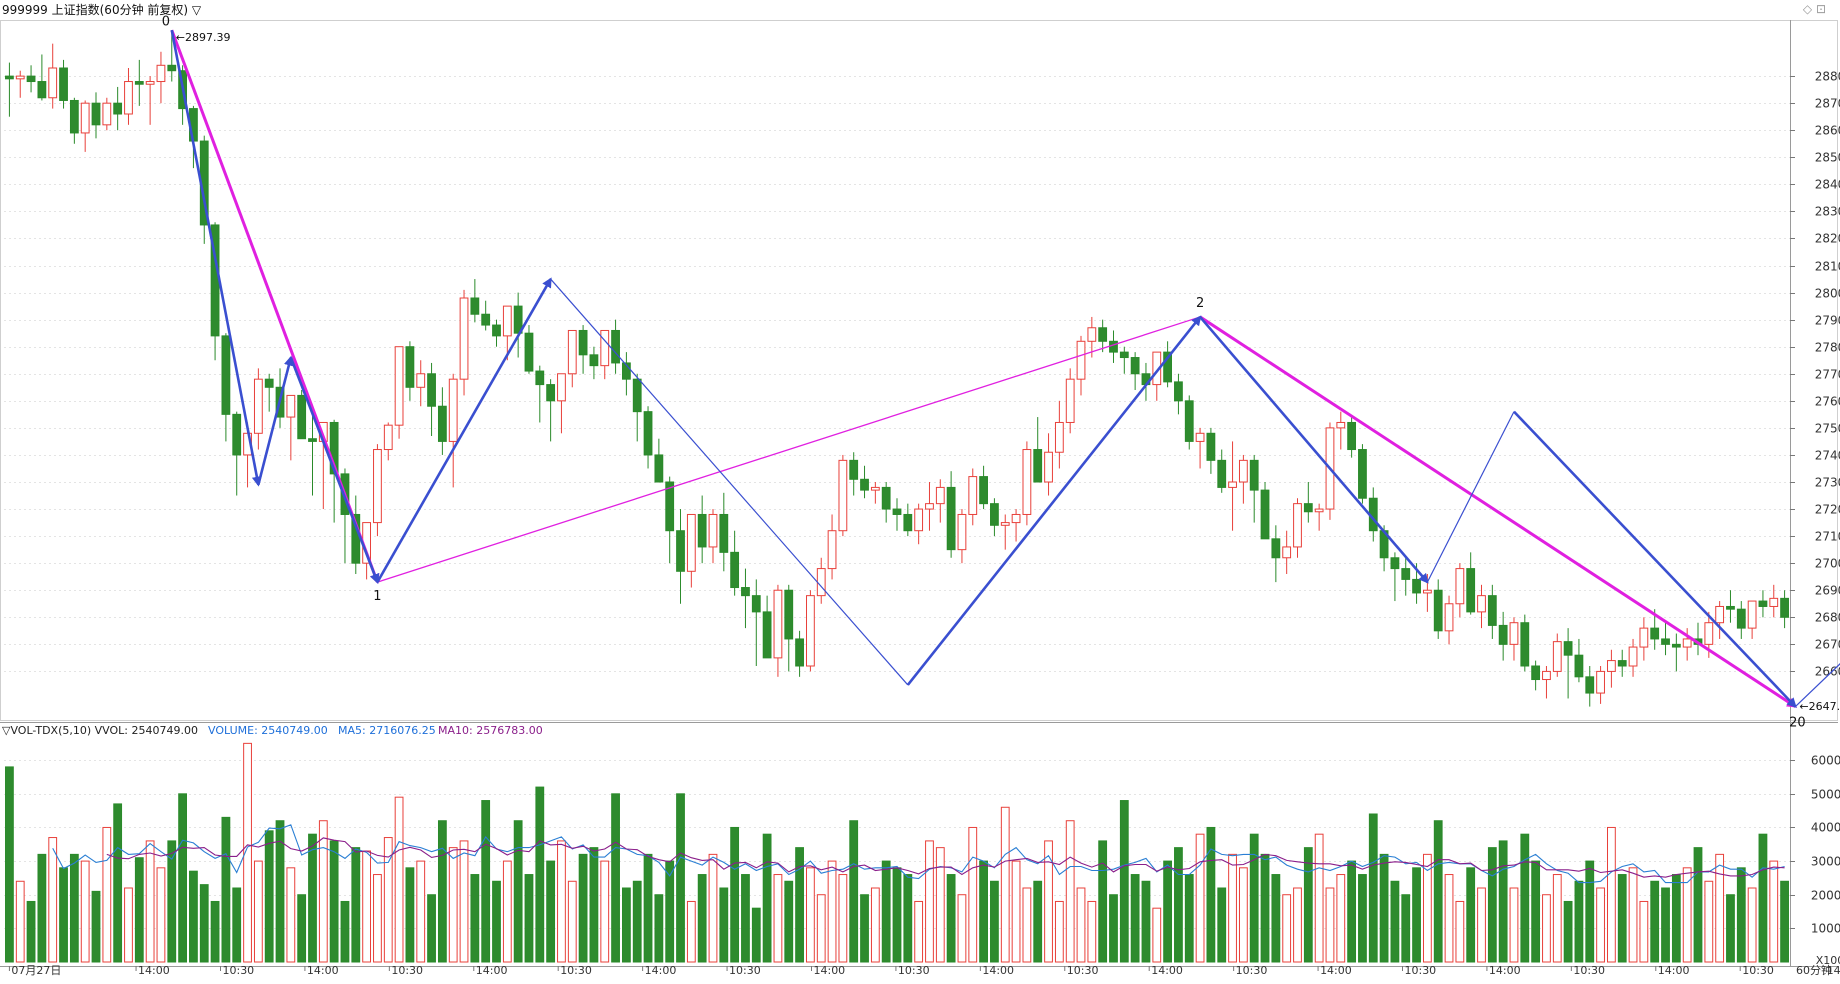 The height and width of the screenshot is (984, 1840). I want to click on diamond-icon: ◇, so click(1807, 9).